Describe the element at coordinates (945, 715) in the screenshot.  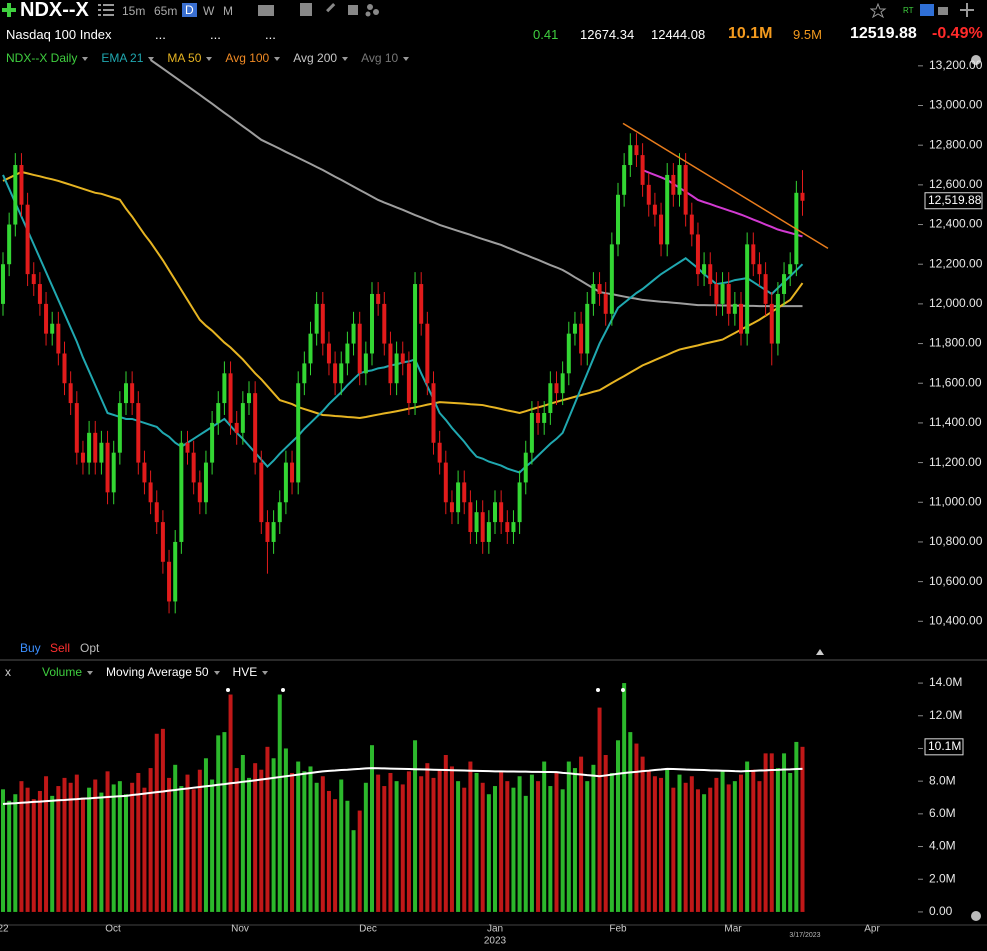
I see `y-tick-label: 12.0M` at that location.